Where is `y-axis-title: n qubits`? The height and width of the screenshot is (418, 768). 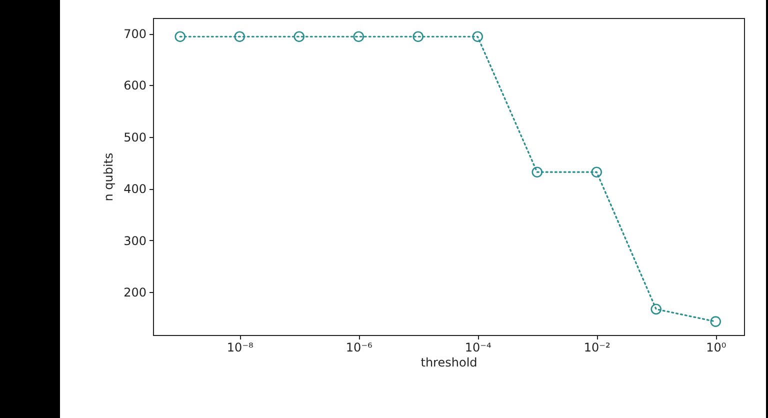
y-axis-title: n qubits is located at coordinates (109, 177).